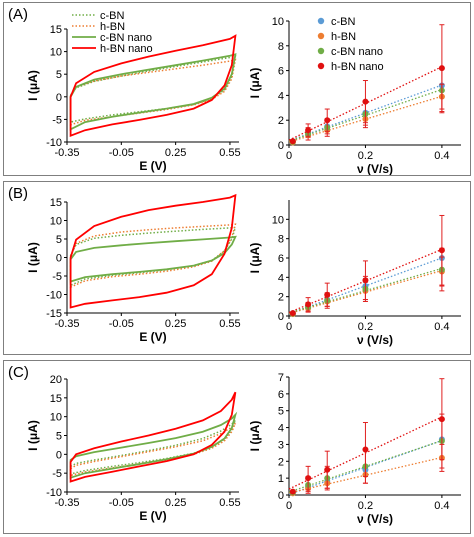 This screenshot has width=474, height=537. I want to click on panel-label: (A), so click(18, 14).